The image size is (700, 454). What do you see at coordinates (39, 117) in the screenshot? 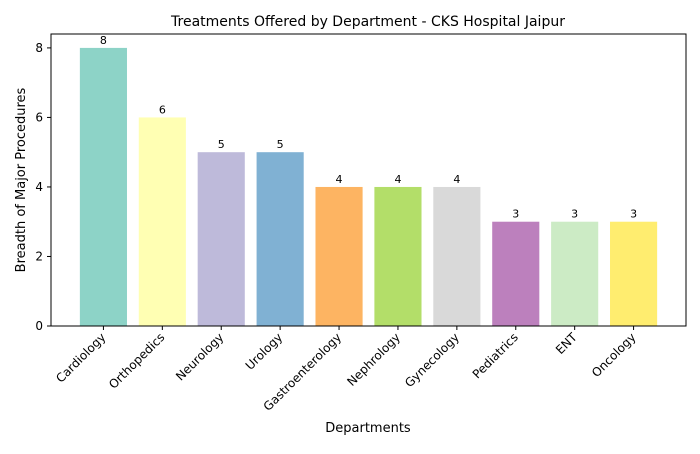
I see `y-tick-label: 6` at bounding box center [39, 117].